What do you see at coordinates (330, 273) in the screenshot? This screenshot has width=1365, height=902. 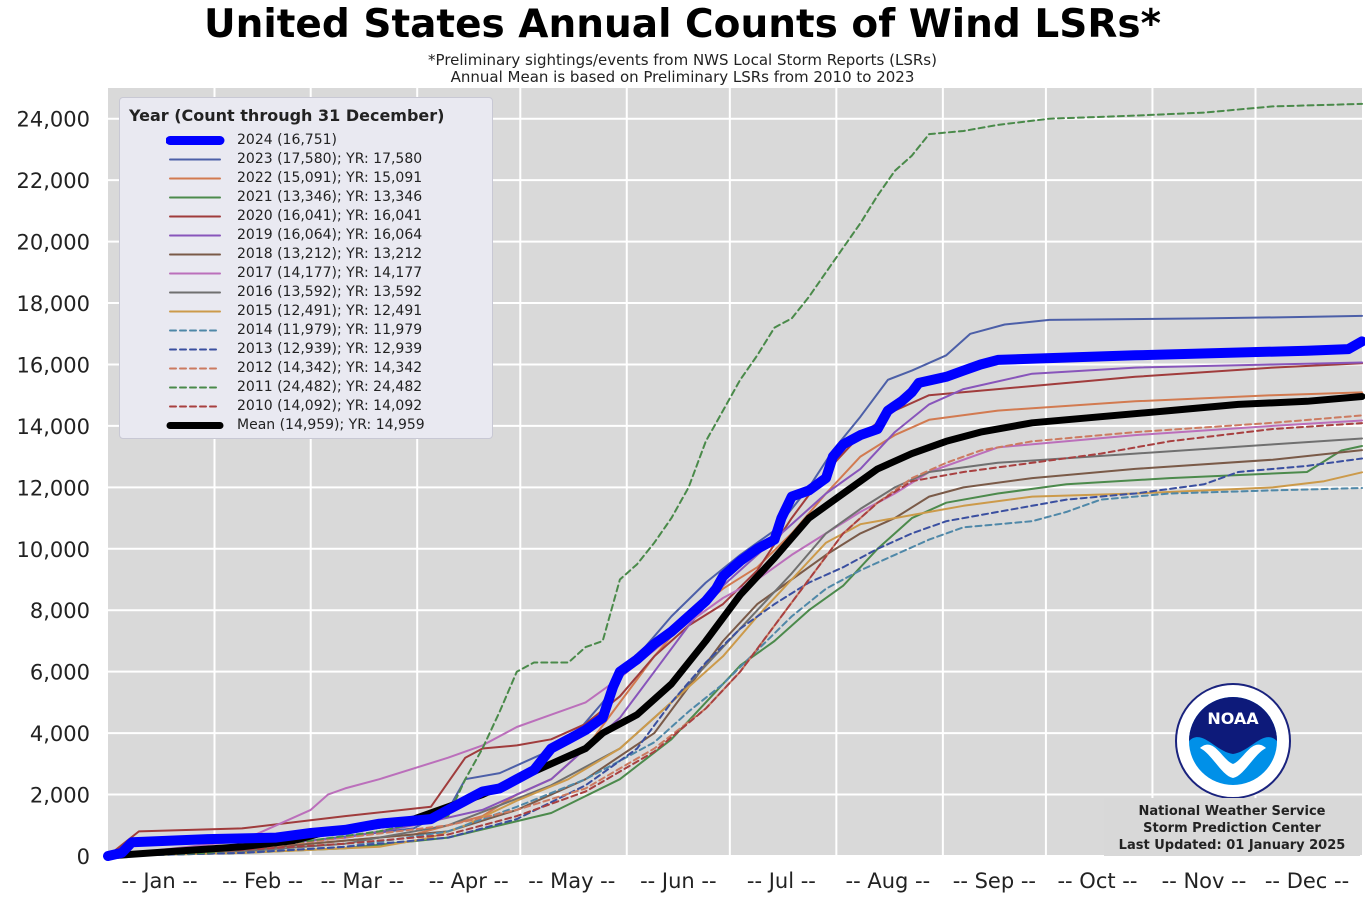 I see `legend-label: 2017 (14,177); YR: 14,177` at bounding box center [330, 273].